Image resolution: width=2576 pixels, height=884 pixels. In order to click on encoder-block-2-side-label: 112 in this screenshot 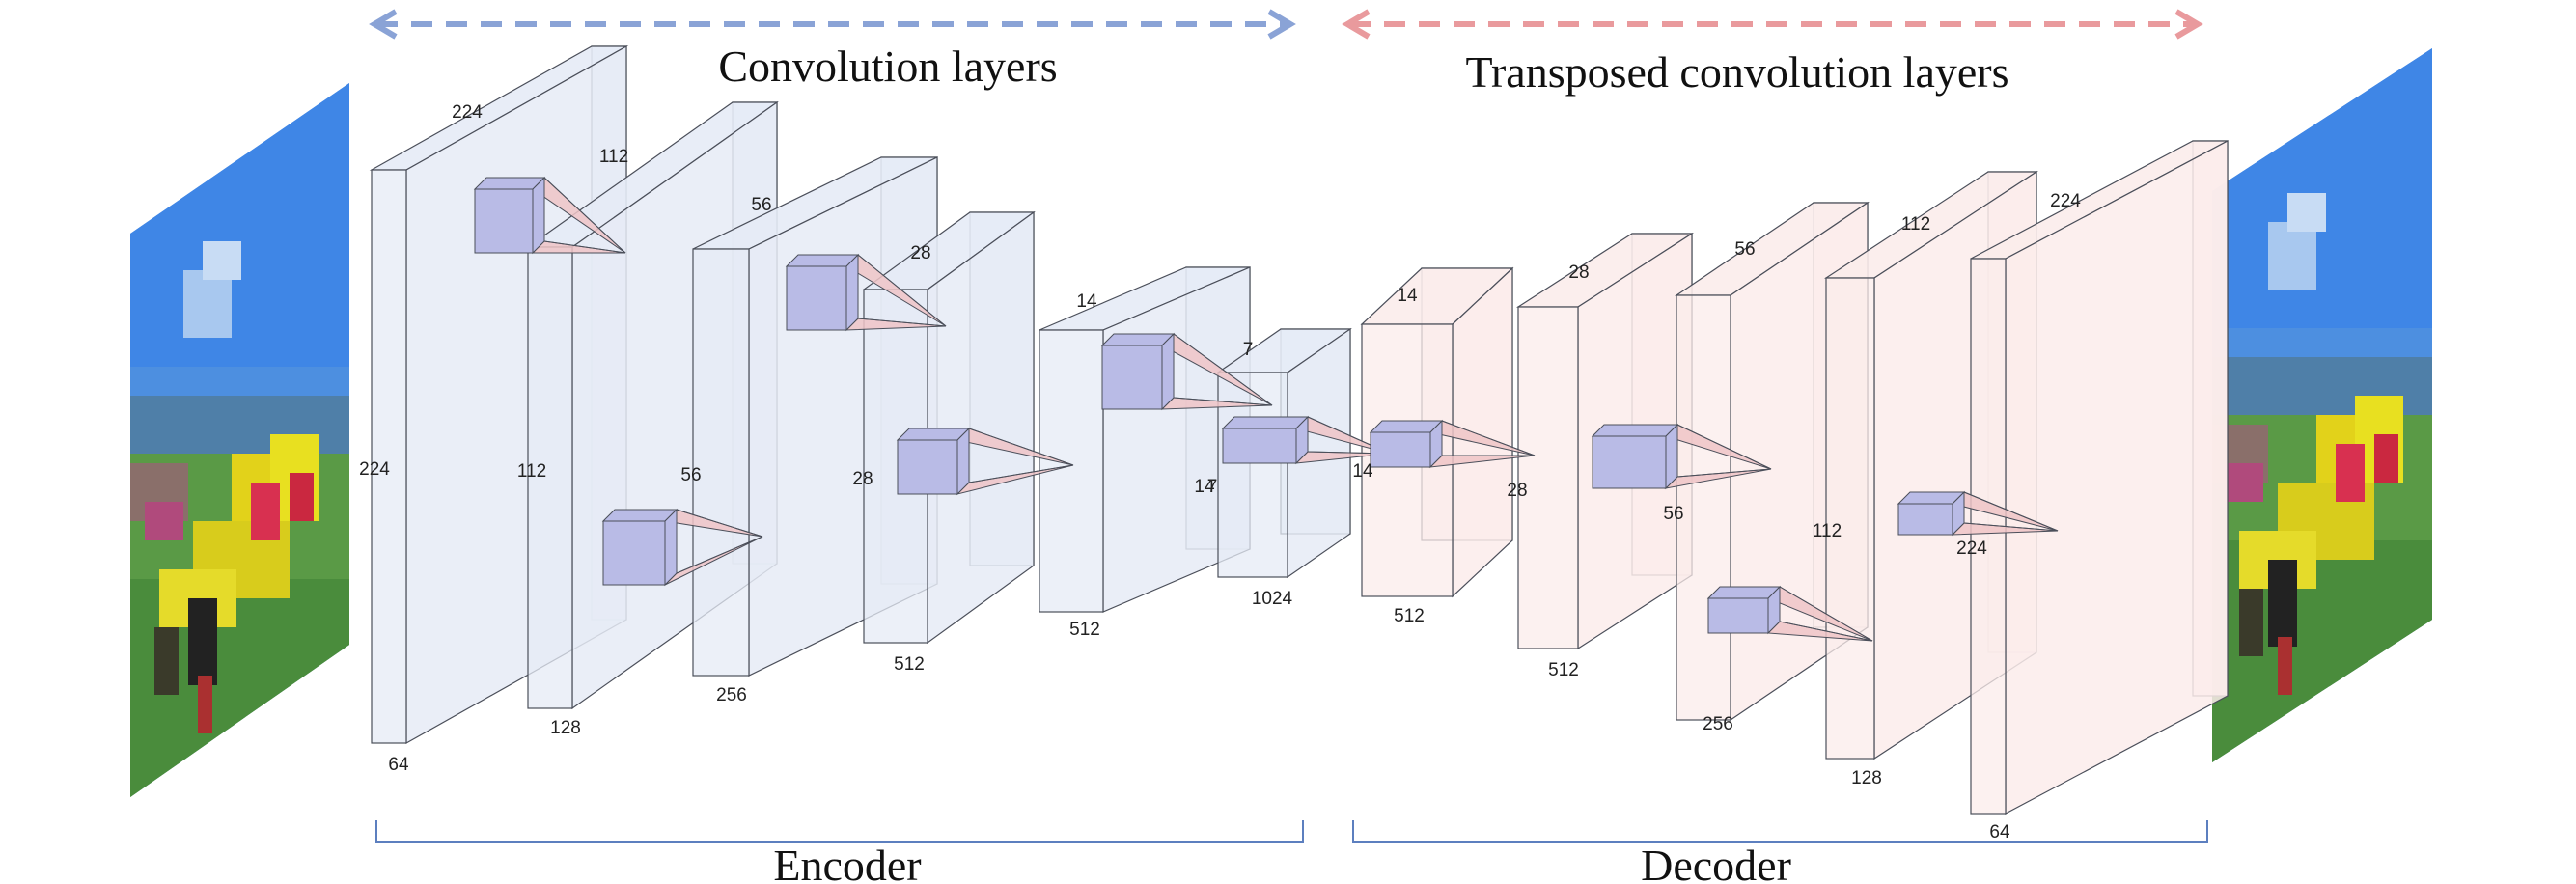, I will do `click(531, 472)`.